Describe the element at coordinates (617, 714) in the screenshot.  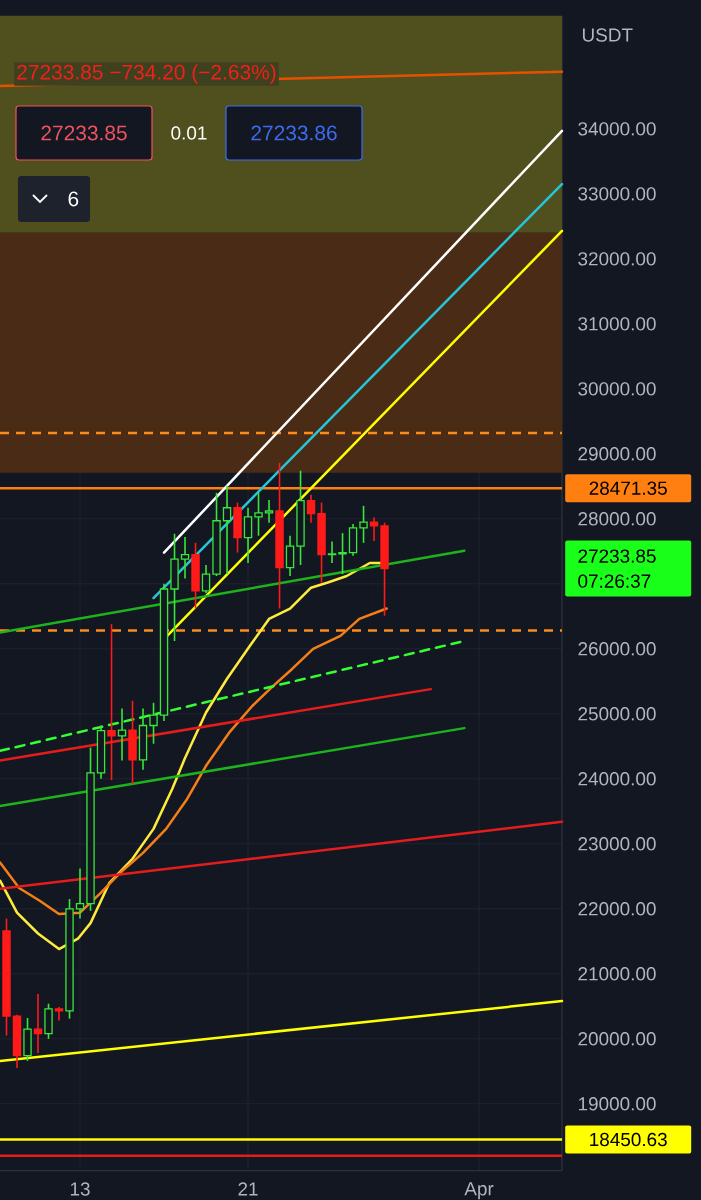
I see `y-tick-label: 25000.00` at that location.